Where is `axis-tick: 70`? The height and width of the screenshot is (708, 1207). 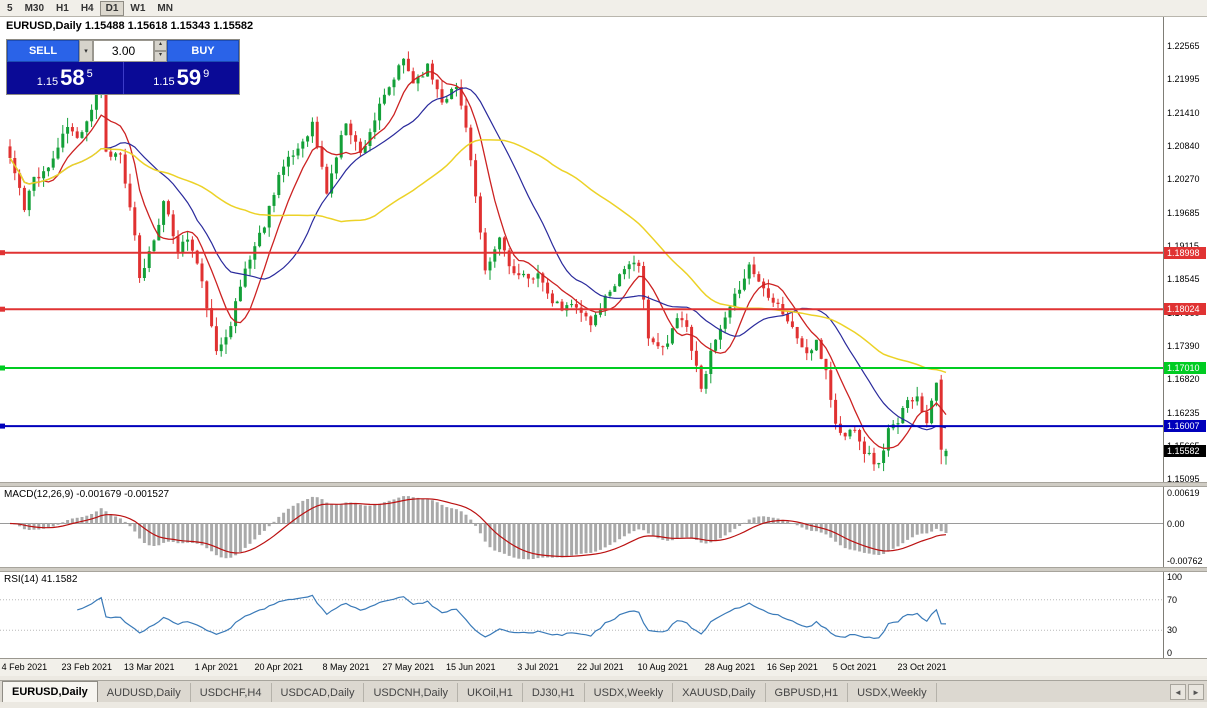 axis-tick: 70 is located at coordinates (1172, 599).